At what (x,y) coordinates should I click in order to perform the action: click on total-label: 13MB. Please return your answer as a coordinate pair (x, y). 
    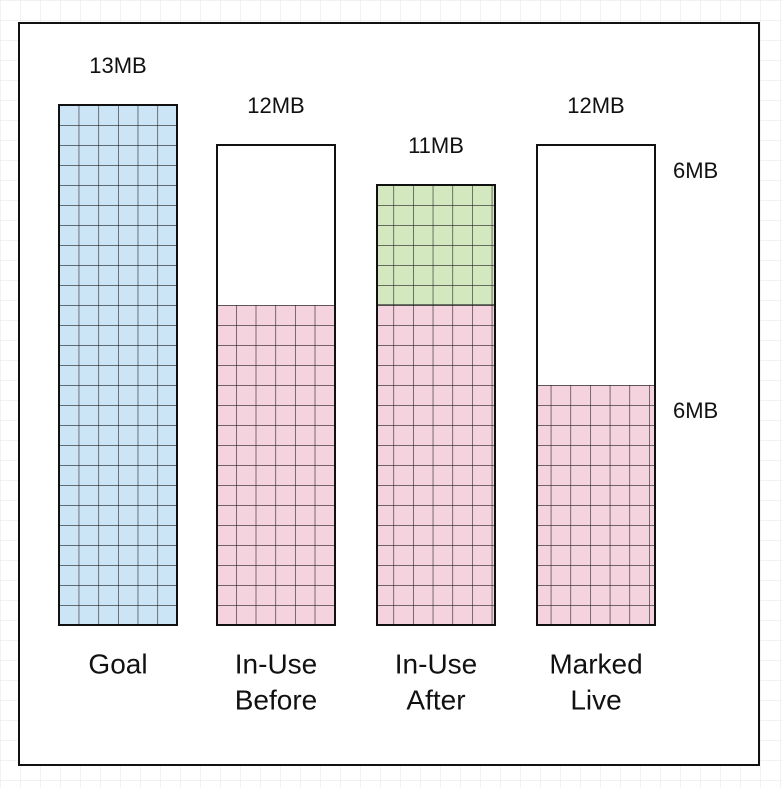
    Looking at the image, I should click on (117, 65).